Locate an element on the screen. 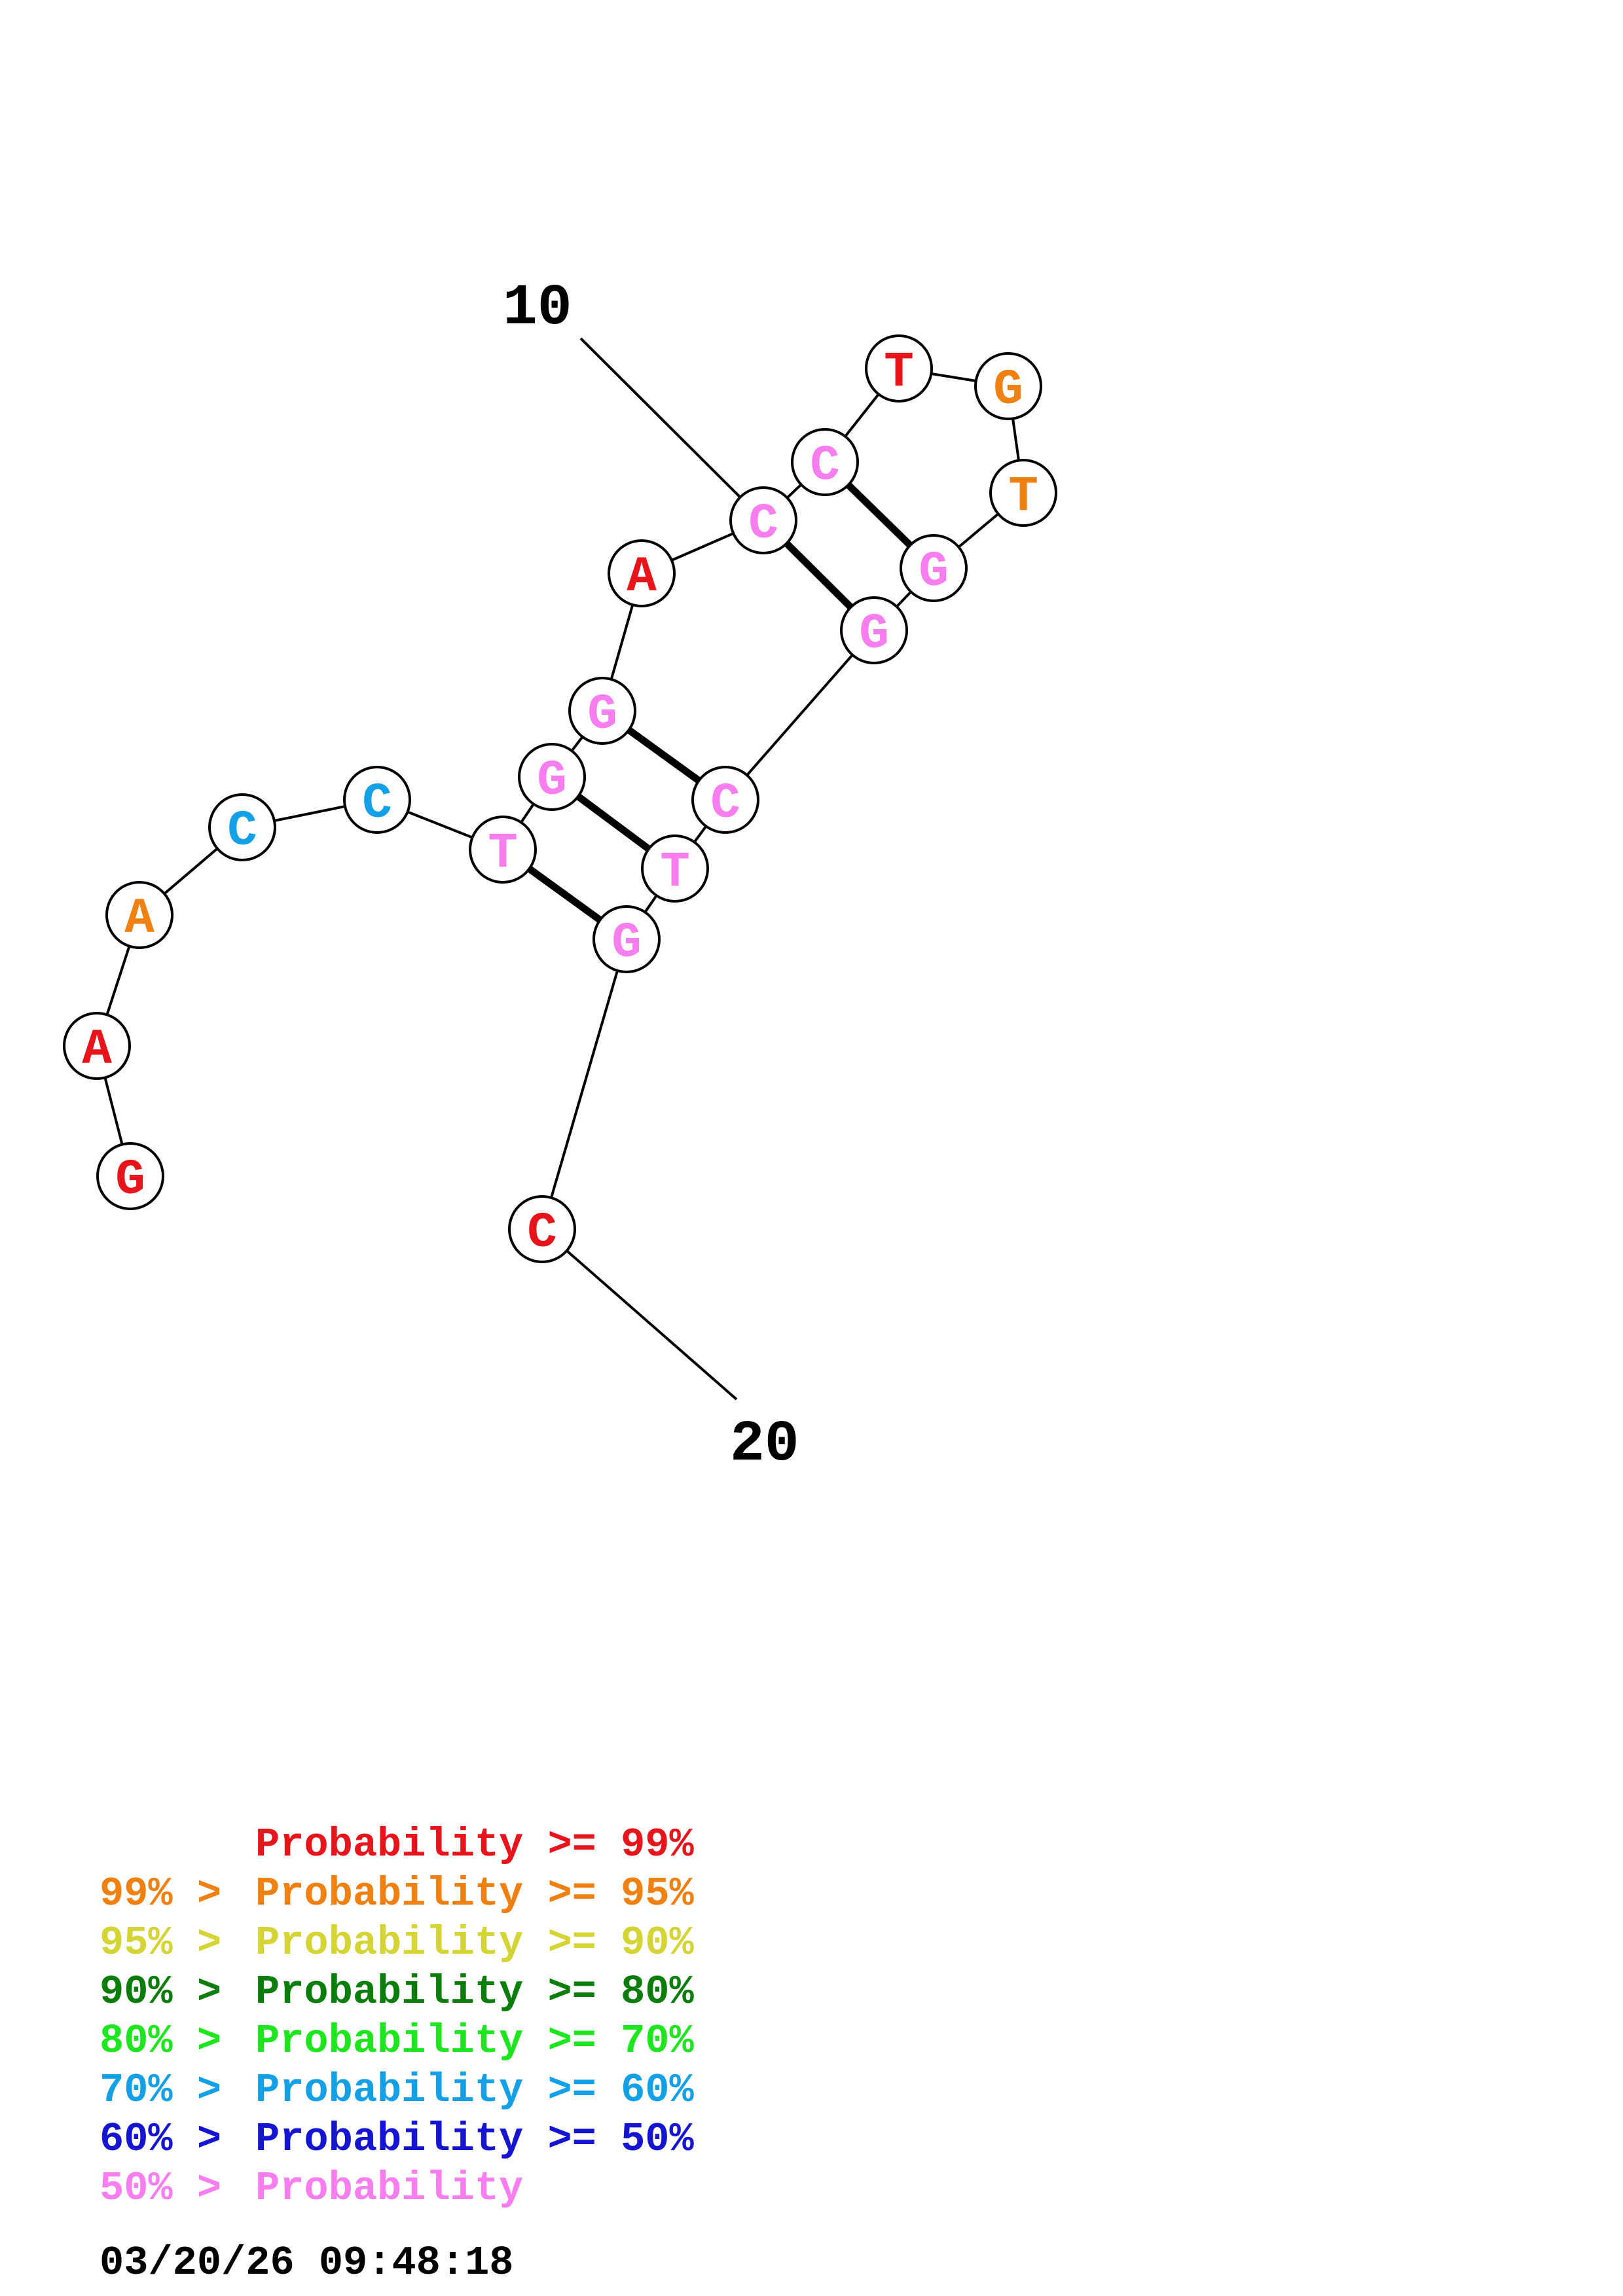 The width and height of the screenshot is (1623, 2296). timestamp: 03/20/26 09:48:18 is located at coordinates (307, 2263).